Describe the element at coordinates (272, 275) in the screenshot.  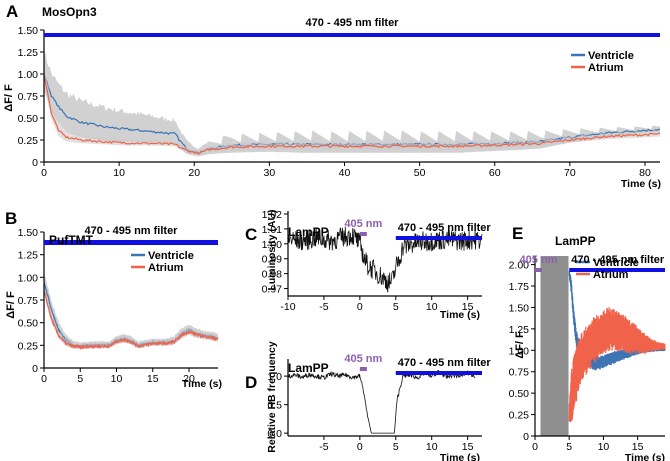
I see `y-tick-label: 0.98` at that location.